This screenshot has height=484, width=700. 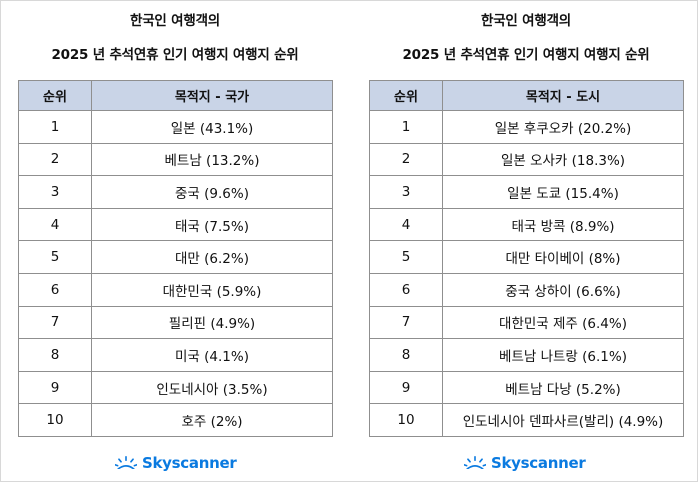 I want to click on destination-cell: 대한민국 (5.9%), so click(x=212, y=289).